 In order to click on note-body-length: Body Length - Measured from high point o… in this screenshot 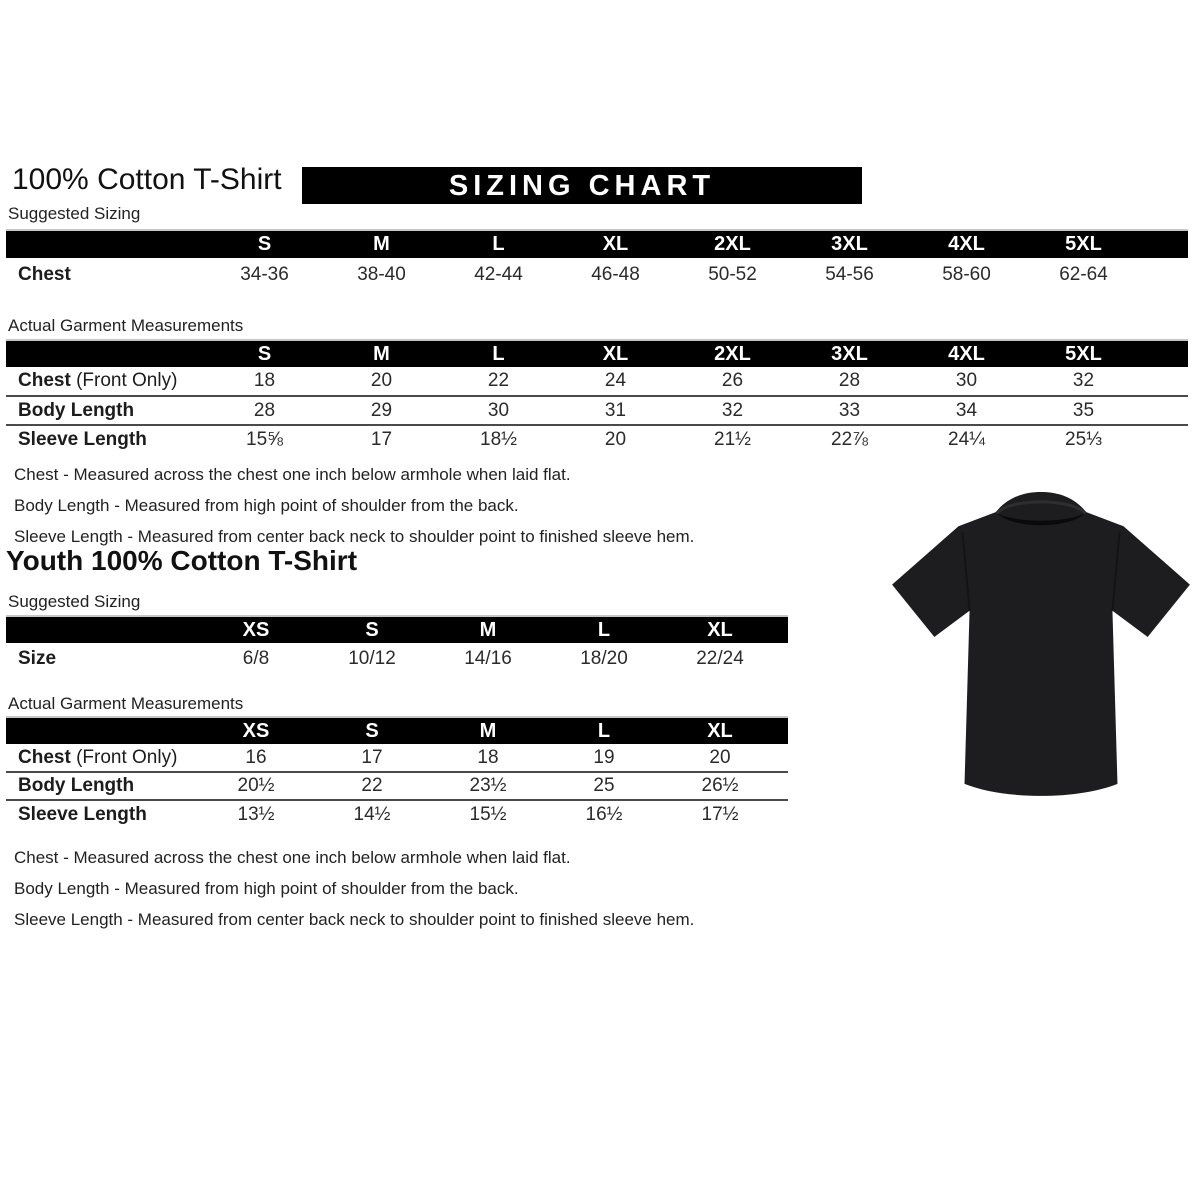, I will do `click(266, 505)`.